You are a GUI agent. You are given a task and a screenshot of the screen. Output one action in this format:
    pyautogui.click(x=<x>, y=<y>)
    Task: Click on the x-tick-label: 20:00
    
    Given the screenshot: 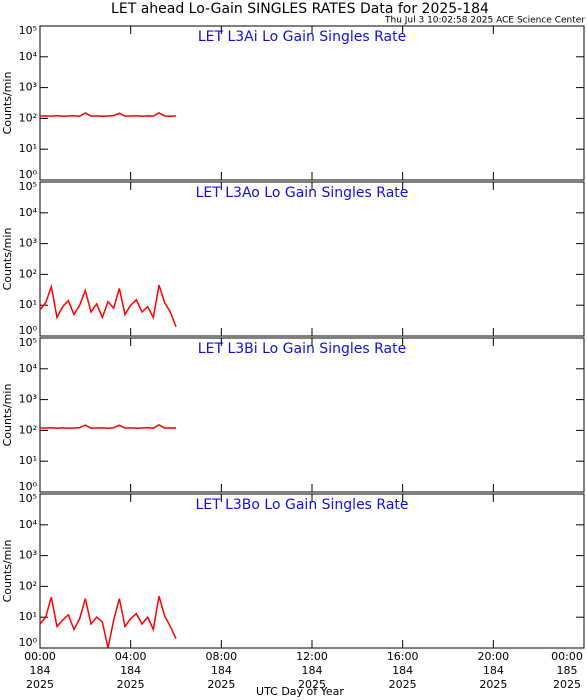 What is the action you would take?
    pyautogui.click(x=493, y=656)
    